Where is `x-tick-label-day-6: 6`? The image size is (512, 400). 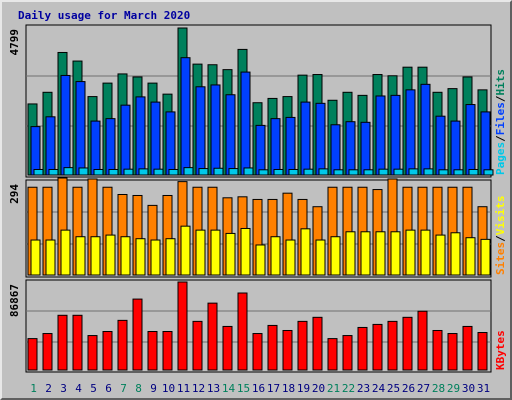 x-tick-label-day-6: 6 is located at coordinates (108, 388).